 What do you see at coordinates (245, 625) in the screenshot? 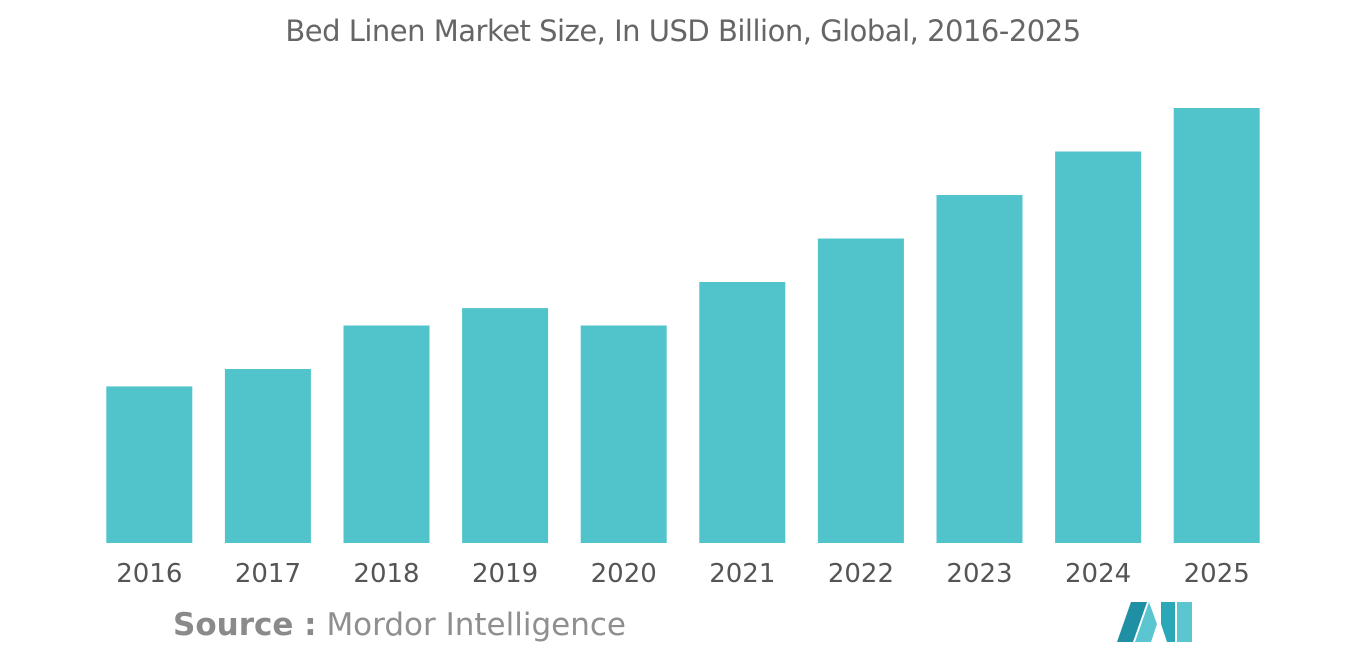
I see `source-label: Source :` at bounding box center [245, 625].